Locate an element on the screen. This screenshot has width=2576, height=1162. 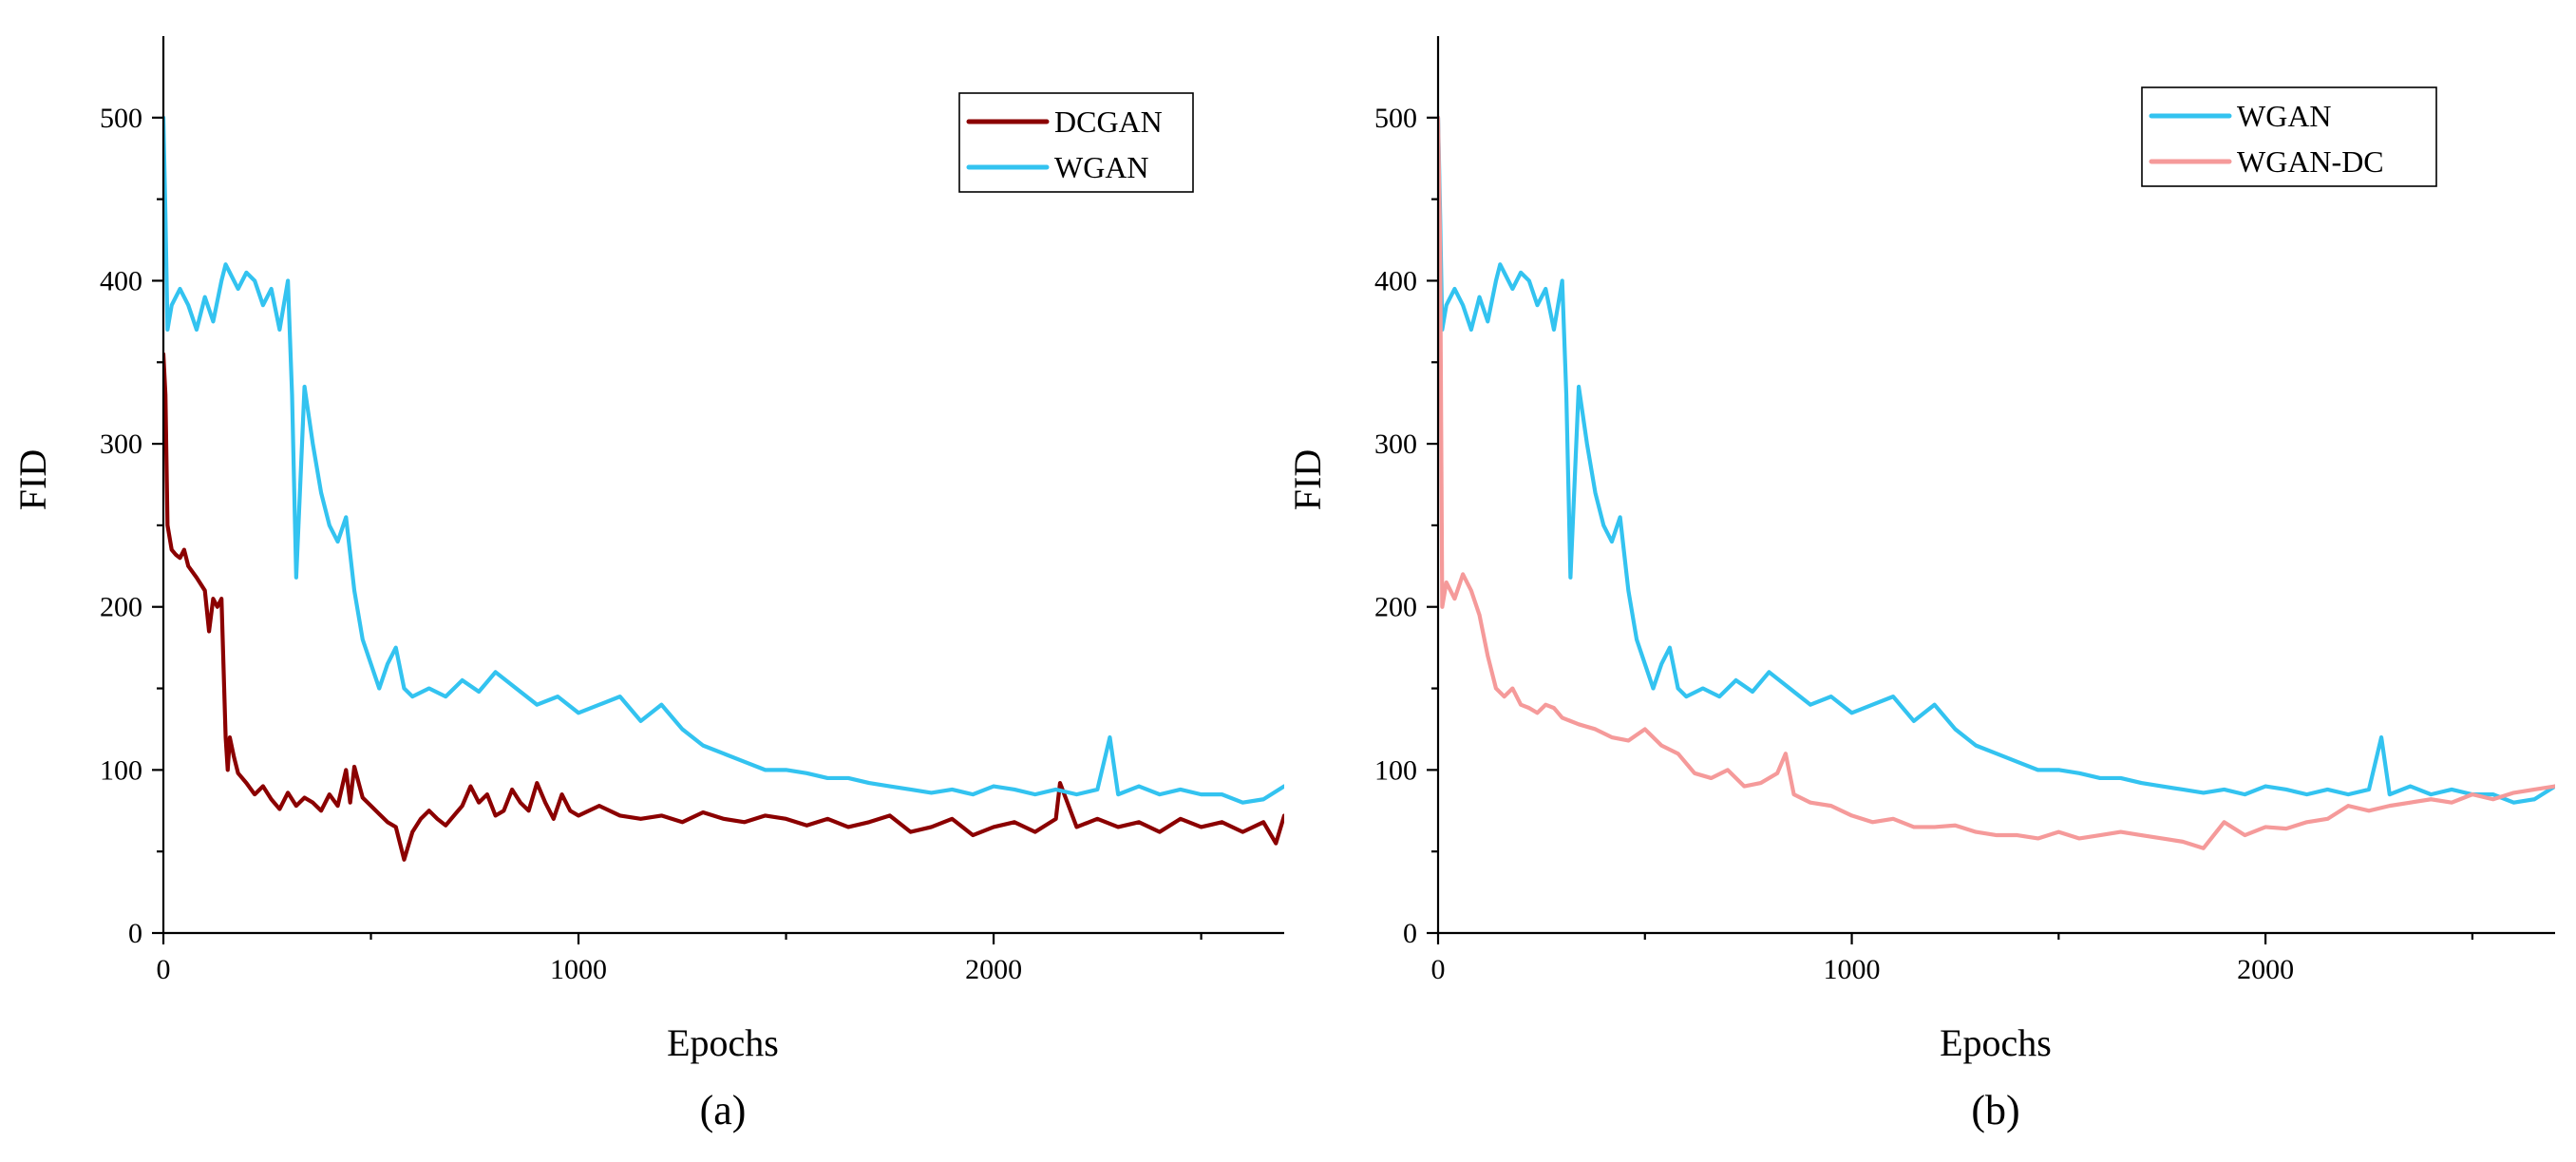
legend-label-dcgan-a: DCGAN is located at coordinates (1108, 122).